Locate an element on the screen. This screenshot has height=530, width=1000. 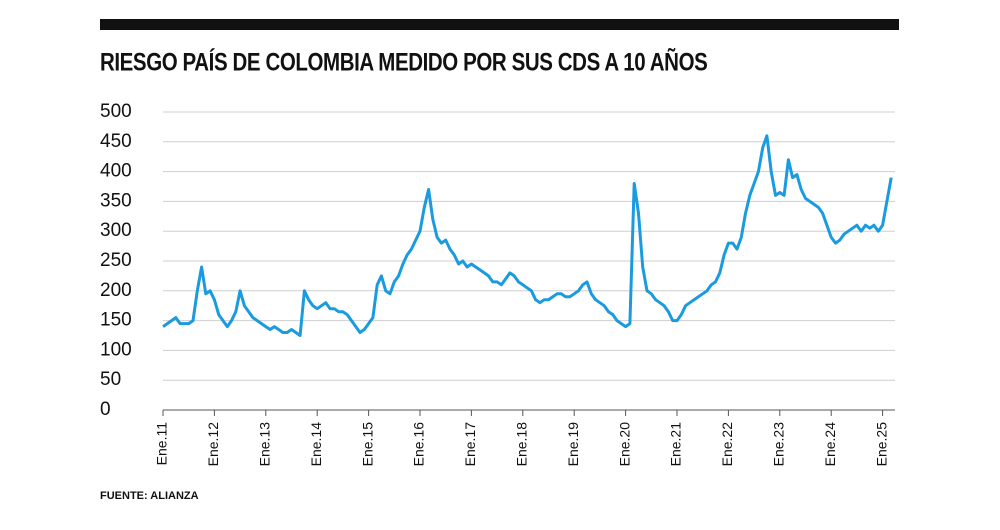
x-tick-label: Ene.19 is located at coordinates (573, 444).